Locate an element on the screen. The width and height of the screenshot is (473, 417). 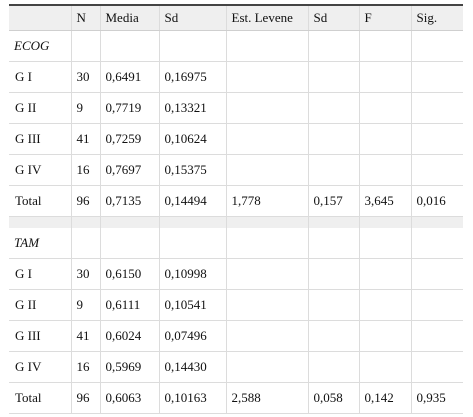
cell-sd: 0,10541 is located at coordinates (193, 305).